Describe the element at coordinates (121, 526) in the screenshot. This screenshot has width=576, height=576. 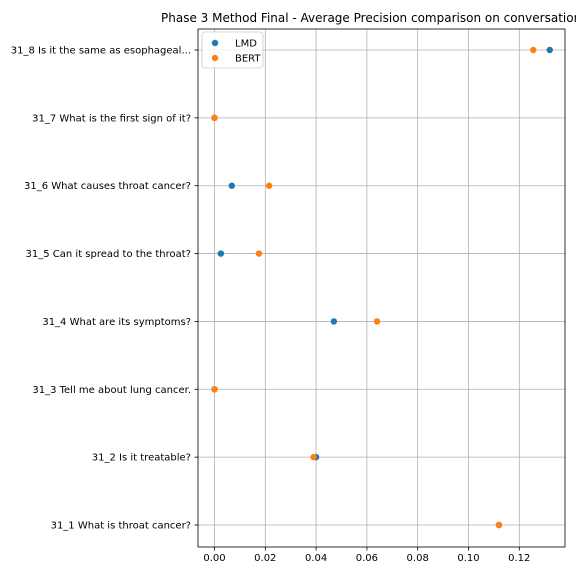
I see `y-tick-label: 31_1 What is throat cancer?` at that location.